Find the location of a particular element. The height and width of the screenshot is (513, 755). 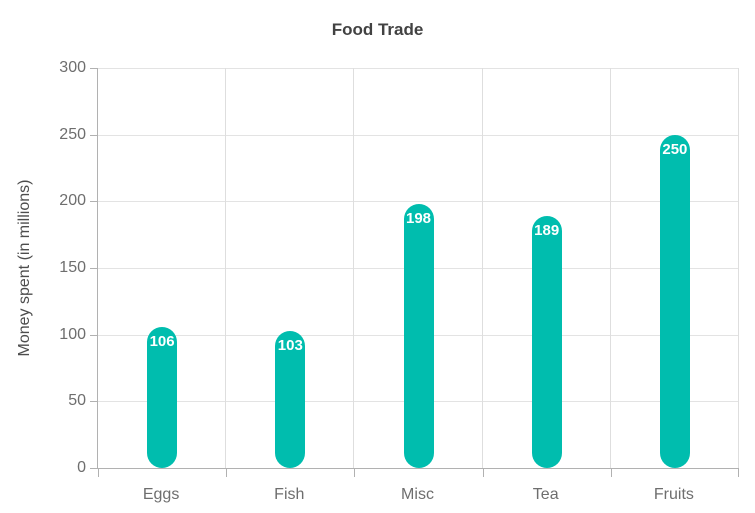

bar-fish: 103 is located at coordinates (290, 399).